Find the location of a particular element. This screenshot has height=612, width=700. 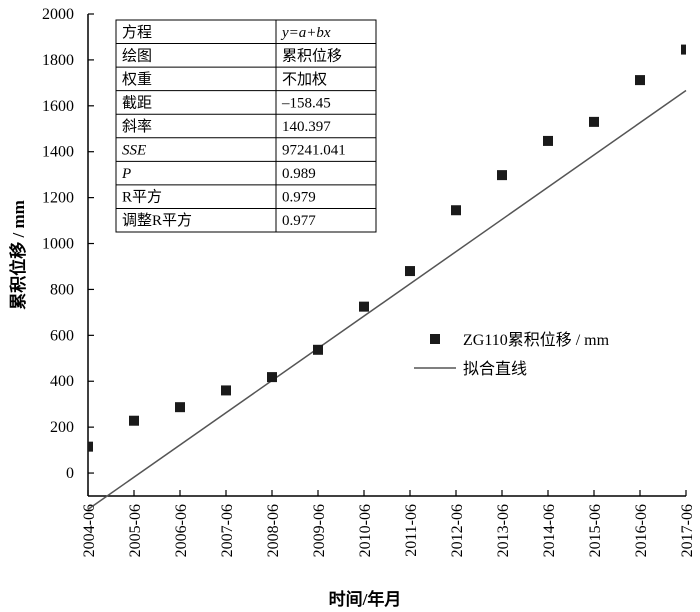

table-row-value: 0.979 is located at coordinates (299, 198).